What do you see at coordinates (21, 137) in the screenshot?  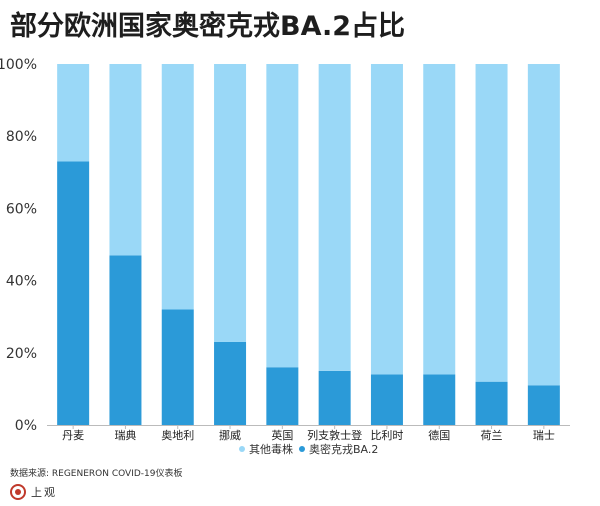 I see `y-tick-label: 80%` at bounding box center [21, 137].